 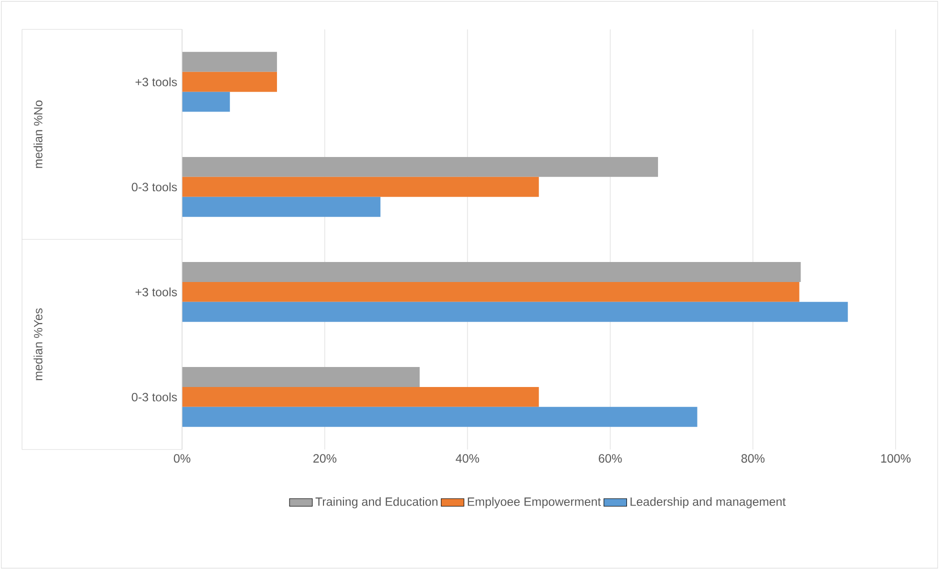 What do you see at coordinates (377, 503) in the screenshot?
I see `legend-label: Training and Education` at bounding box center [377, 503].